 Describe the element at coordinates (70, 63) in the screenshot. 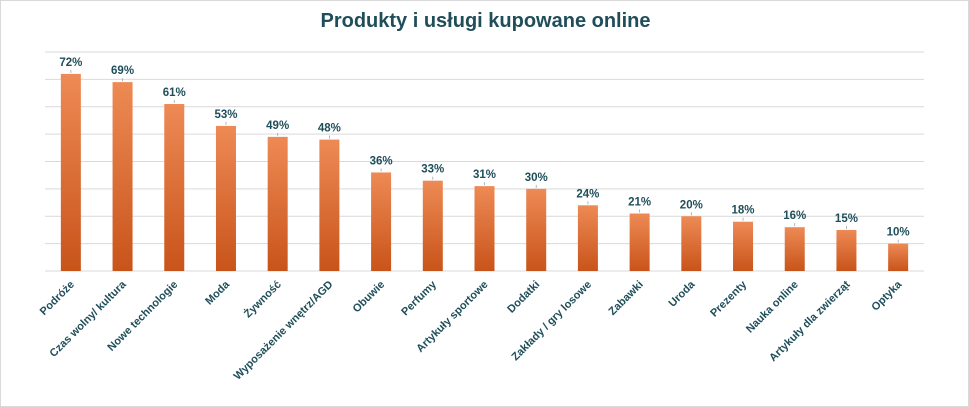

I see `data-label-1: 72%` at that location.